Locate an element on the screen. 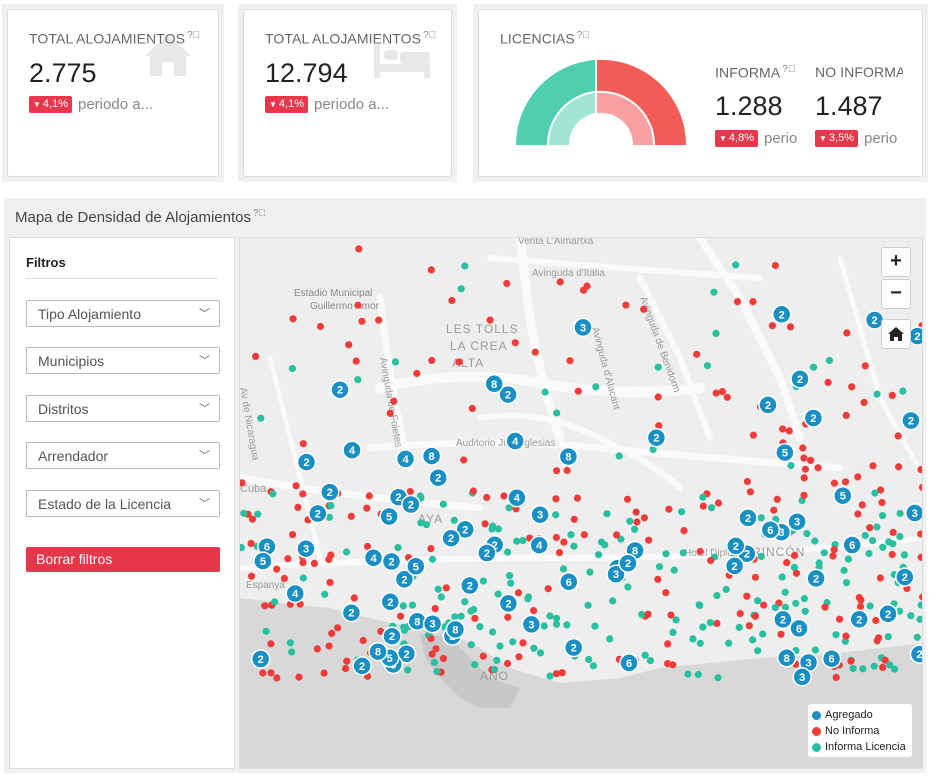 Image resolution: width=930 pixels, height=777 pixels. home-button is located at coordinates (896, 334).